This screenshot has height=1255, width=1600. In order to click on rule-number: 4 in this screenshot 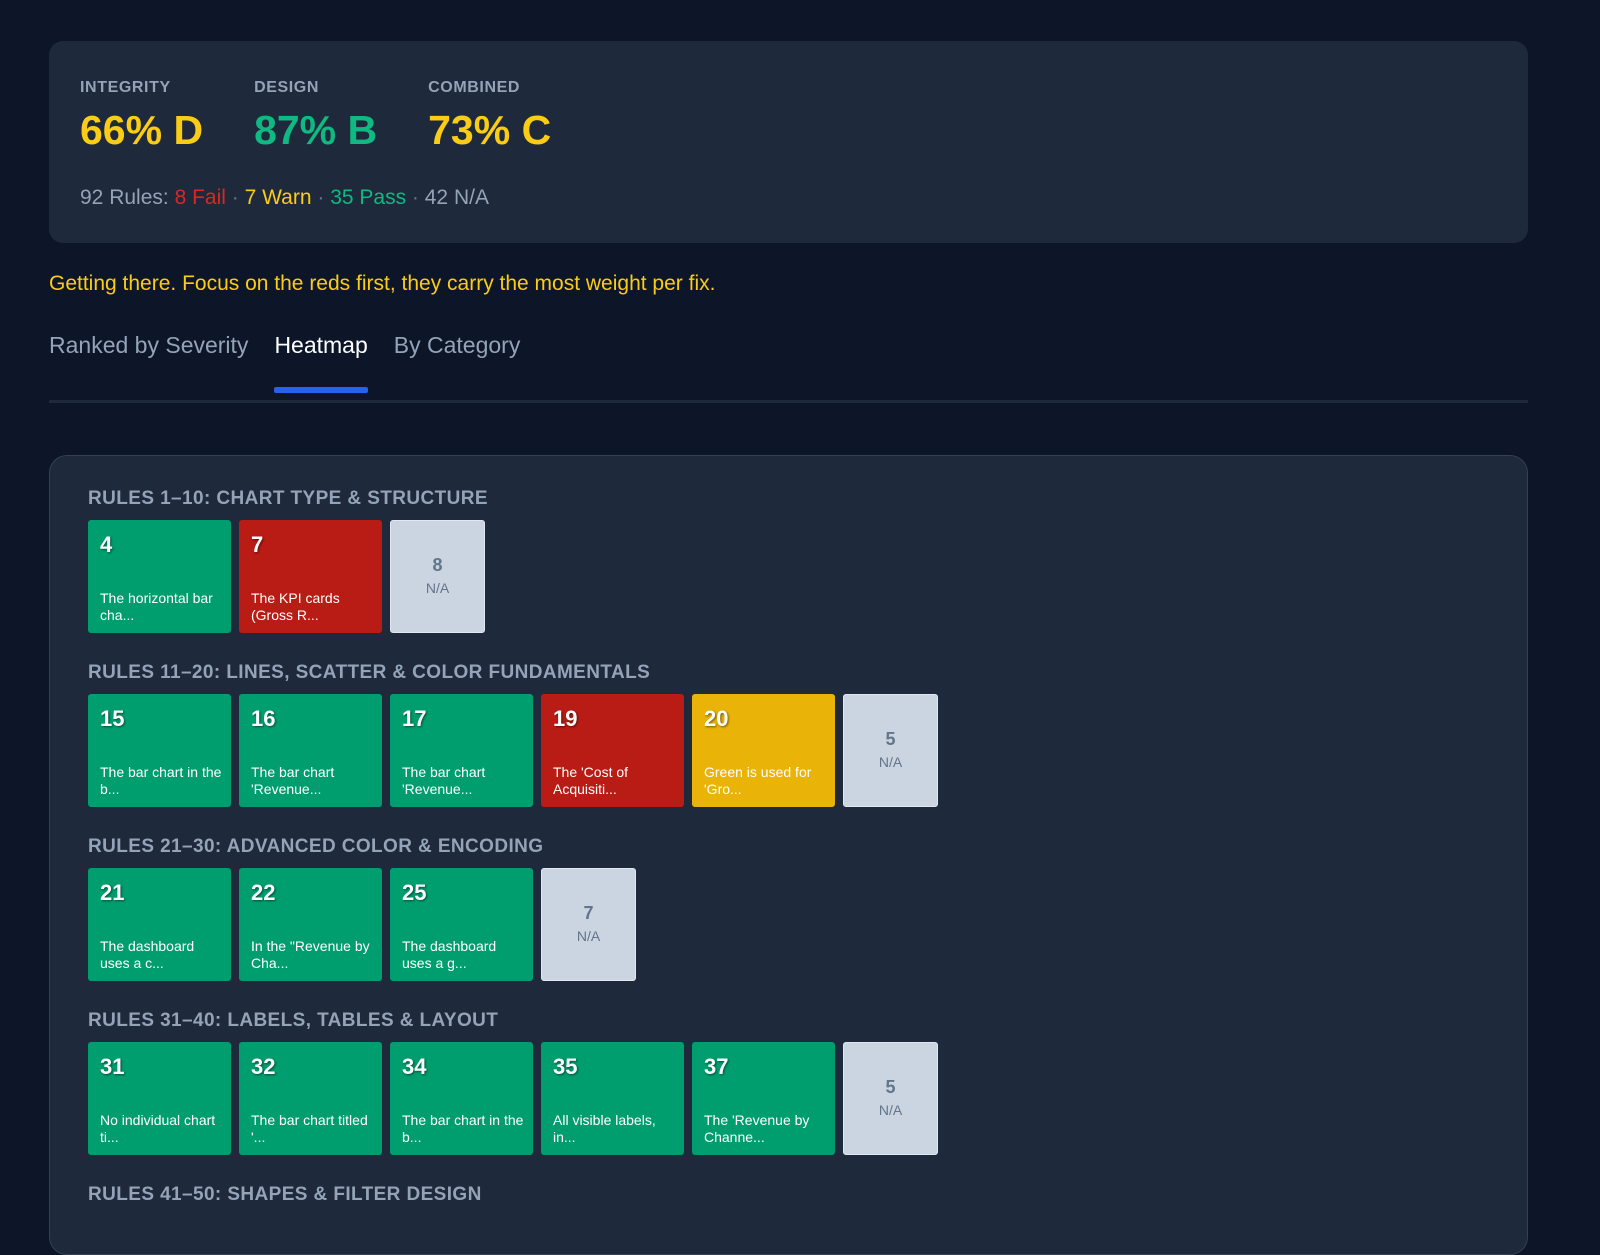, I will do `click(106, 544)`.